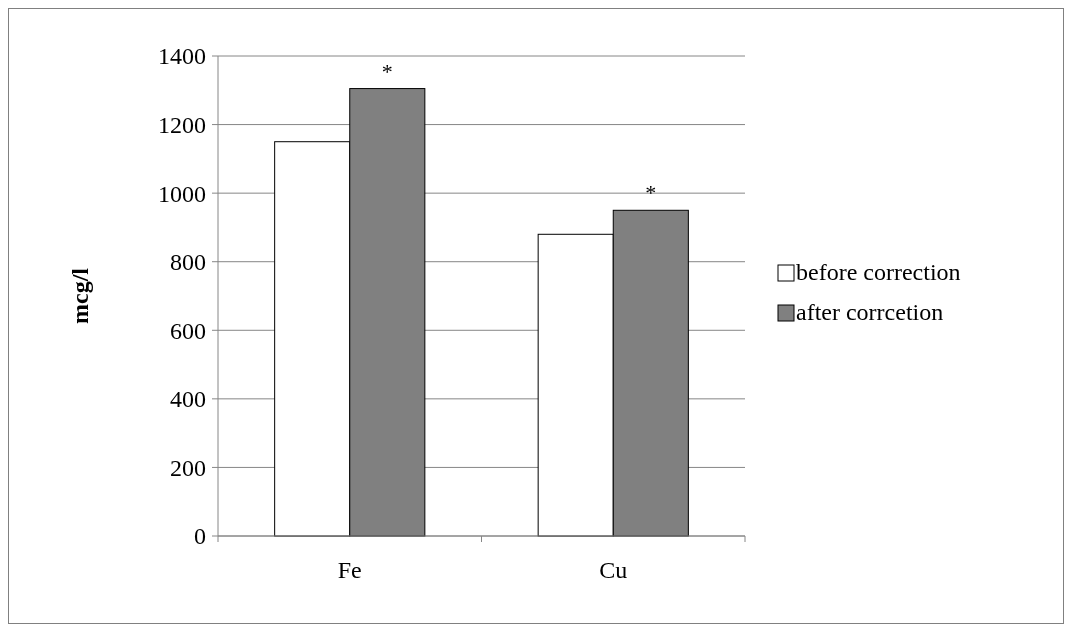 The width and height of the screenshot is (1072, 632). I want to click on y-tick-label: 0, so click(200, 536).